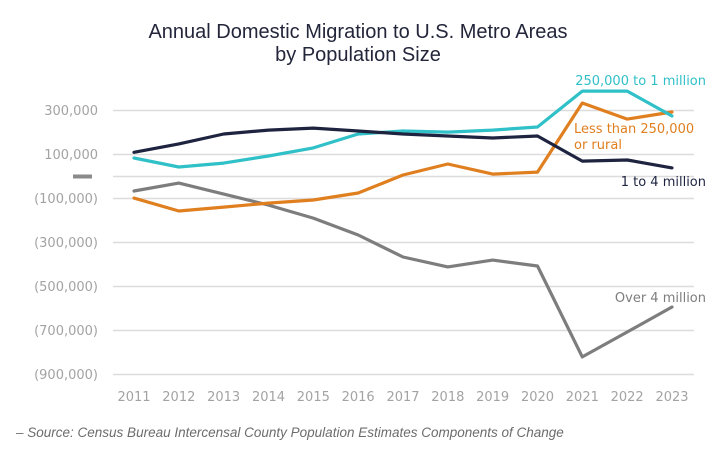 The image size is (726, 459). What do you see at coordinates (634, 129) in the screenshot?
I see `series-label: Less than 250,000` at bounding box center [634, 129].